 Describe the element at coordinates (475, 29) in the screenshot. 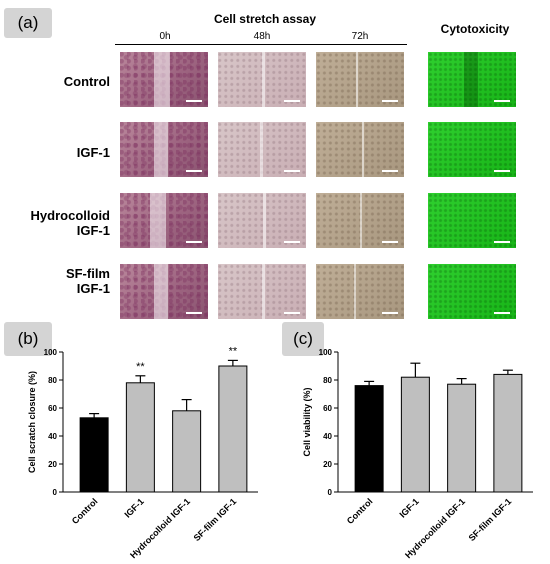

I see `cyto-title: Cytotoxicity` at that location.